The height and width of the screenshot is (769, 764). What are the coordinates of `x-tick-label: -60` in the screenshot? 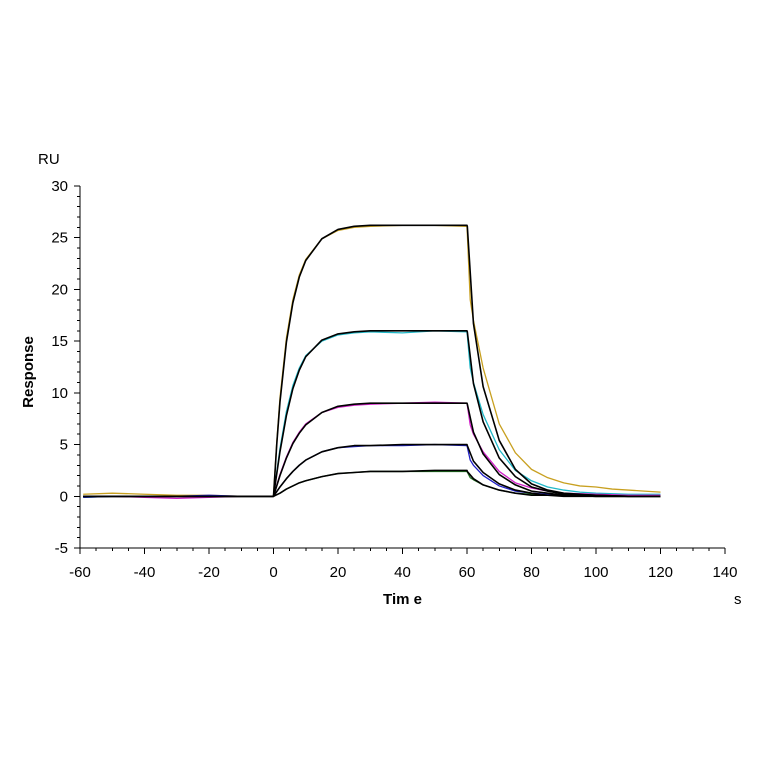 It's located at (80, 572).